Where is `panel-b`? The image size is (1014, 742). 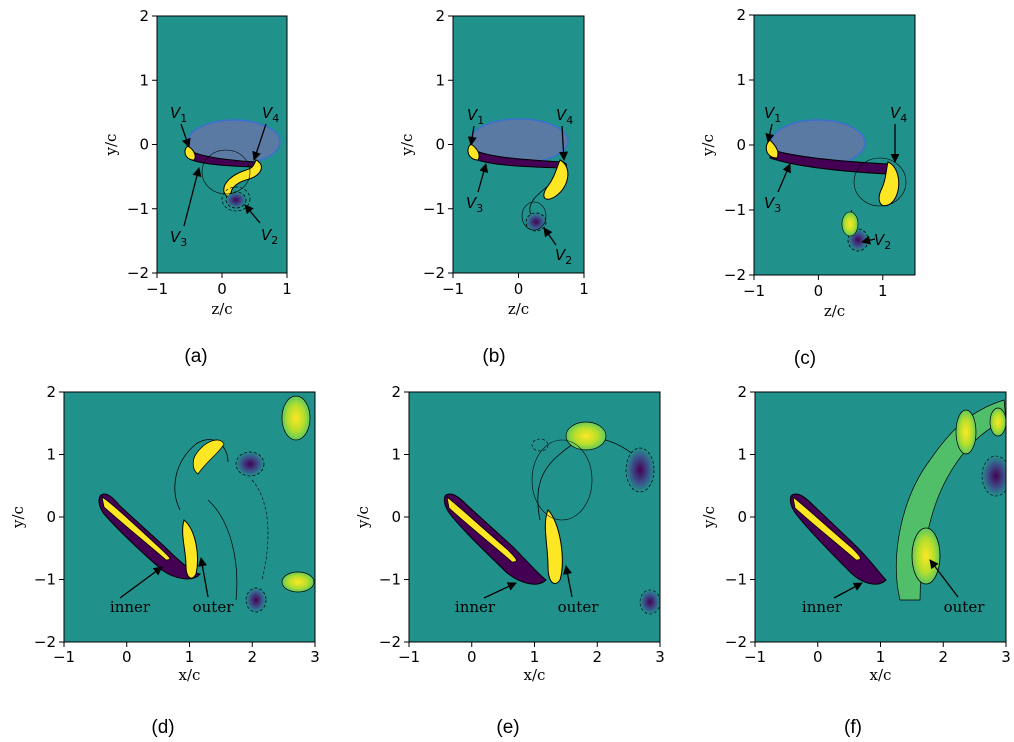 panel-b is located at coordinates (518, 144).